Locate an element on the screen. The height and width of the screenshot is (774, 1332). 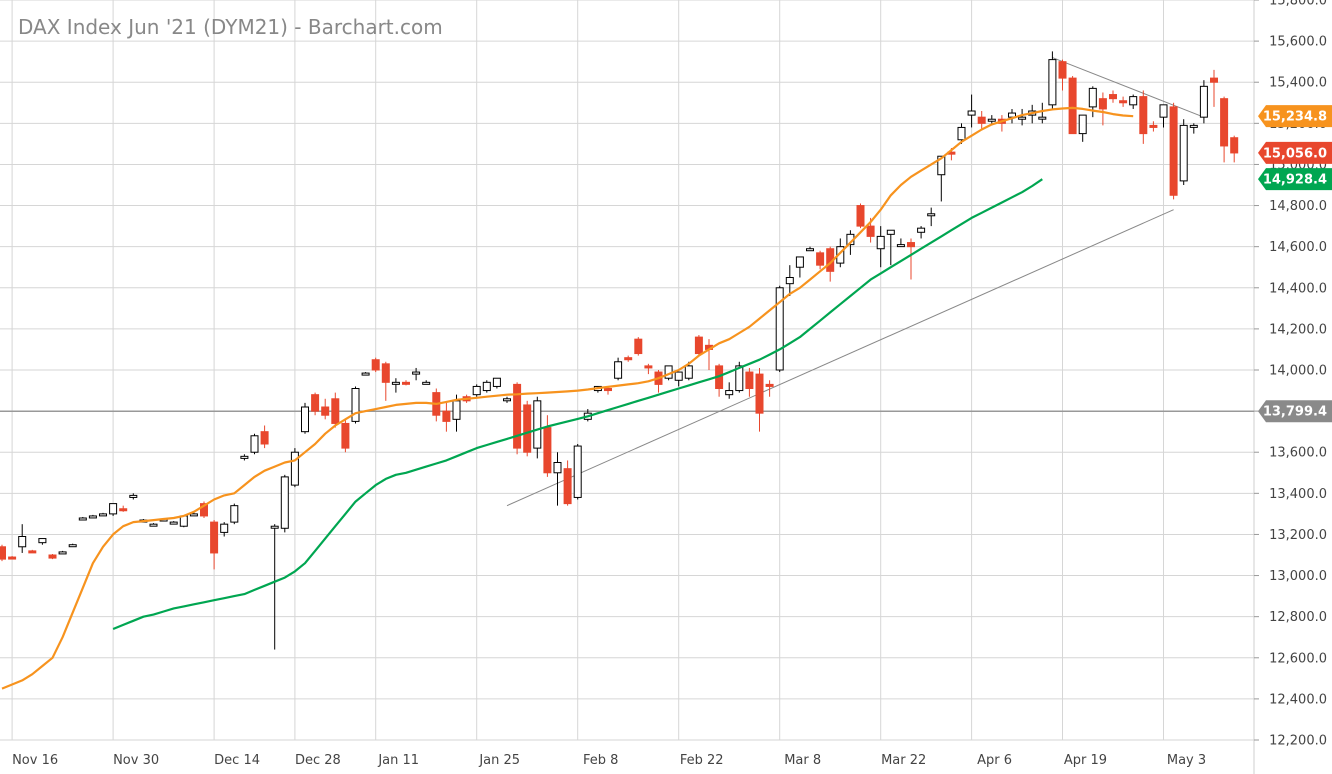
x-tick-label: May 3 is located at coordinates (1186, 760).